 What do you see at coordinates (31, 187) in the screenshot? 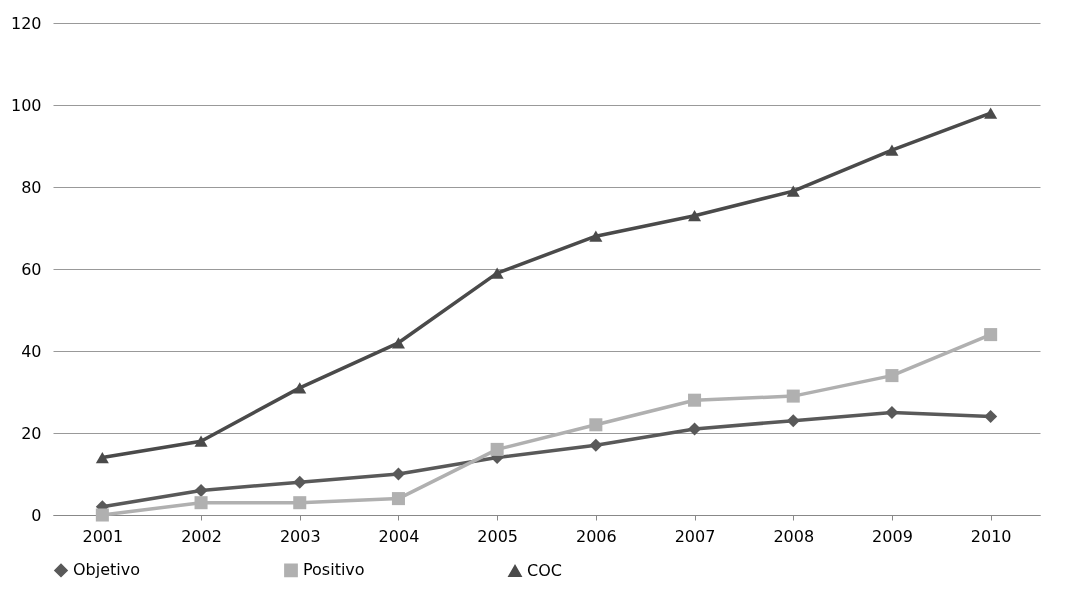
I see `y-tick-label: 80` at bounding box center [31, 187].